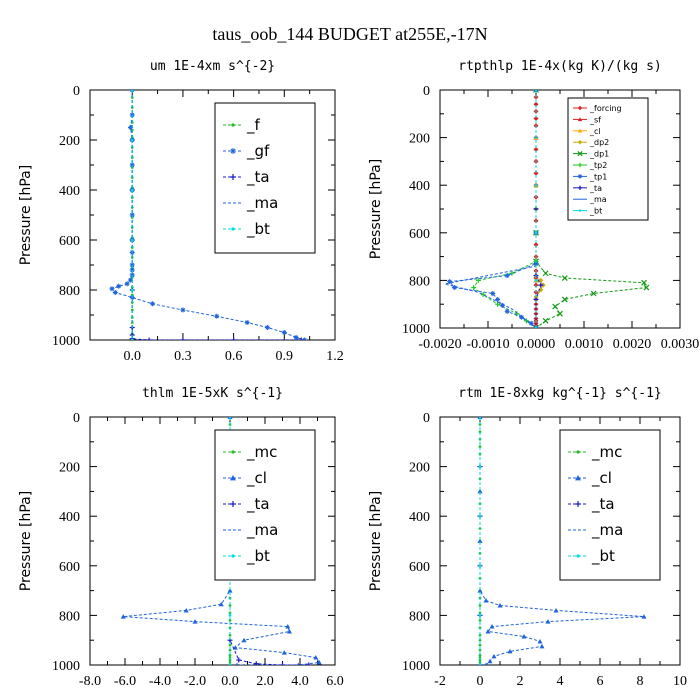  I want to click on x-tick-label: 6.0, so click(335, 681).